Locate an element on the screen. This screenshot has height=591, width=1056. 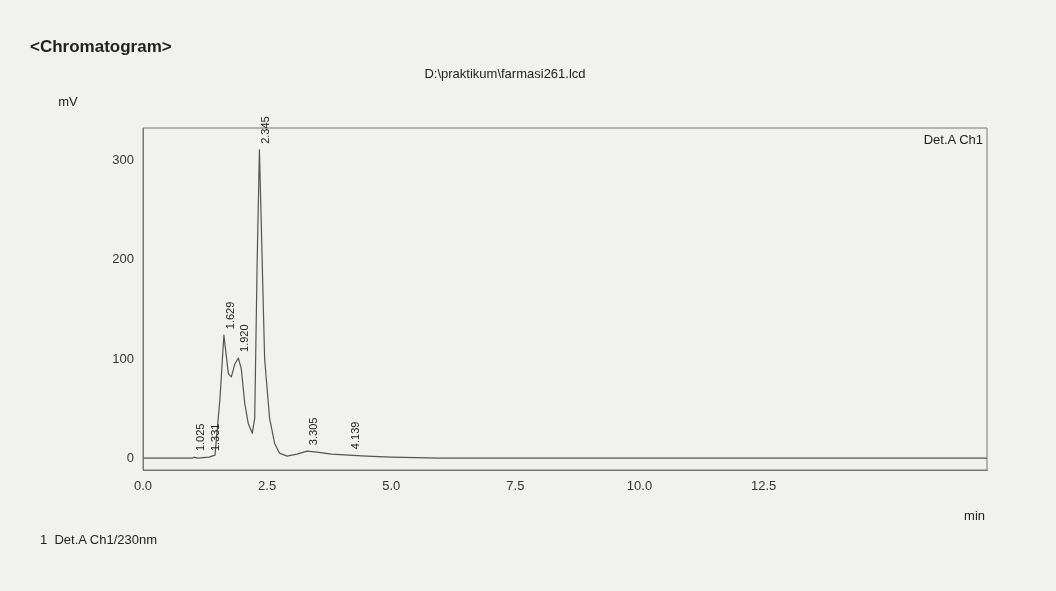
y-tick-label: 300 is located at coordinates (123, 160).